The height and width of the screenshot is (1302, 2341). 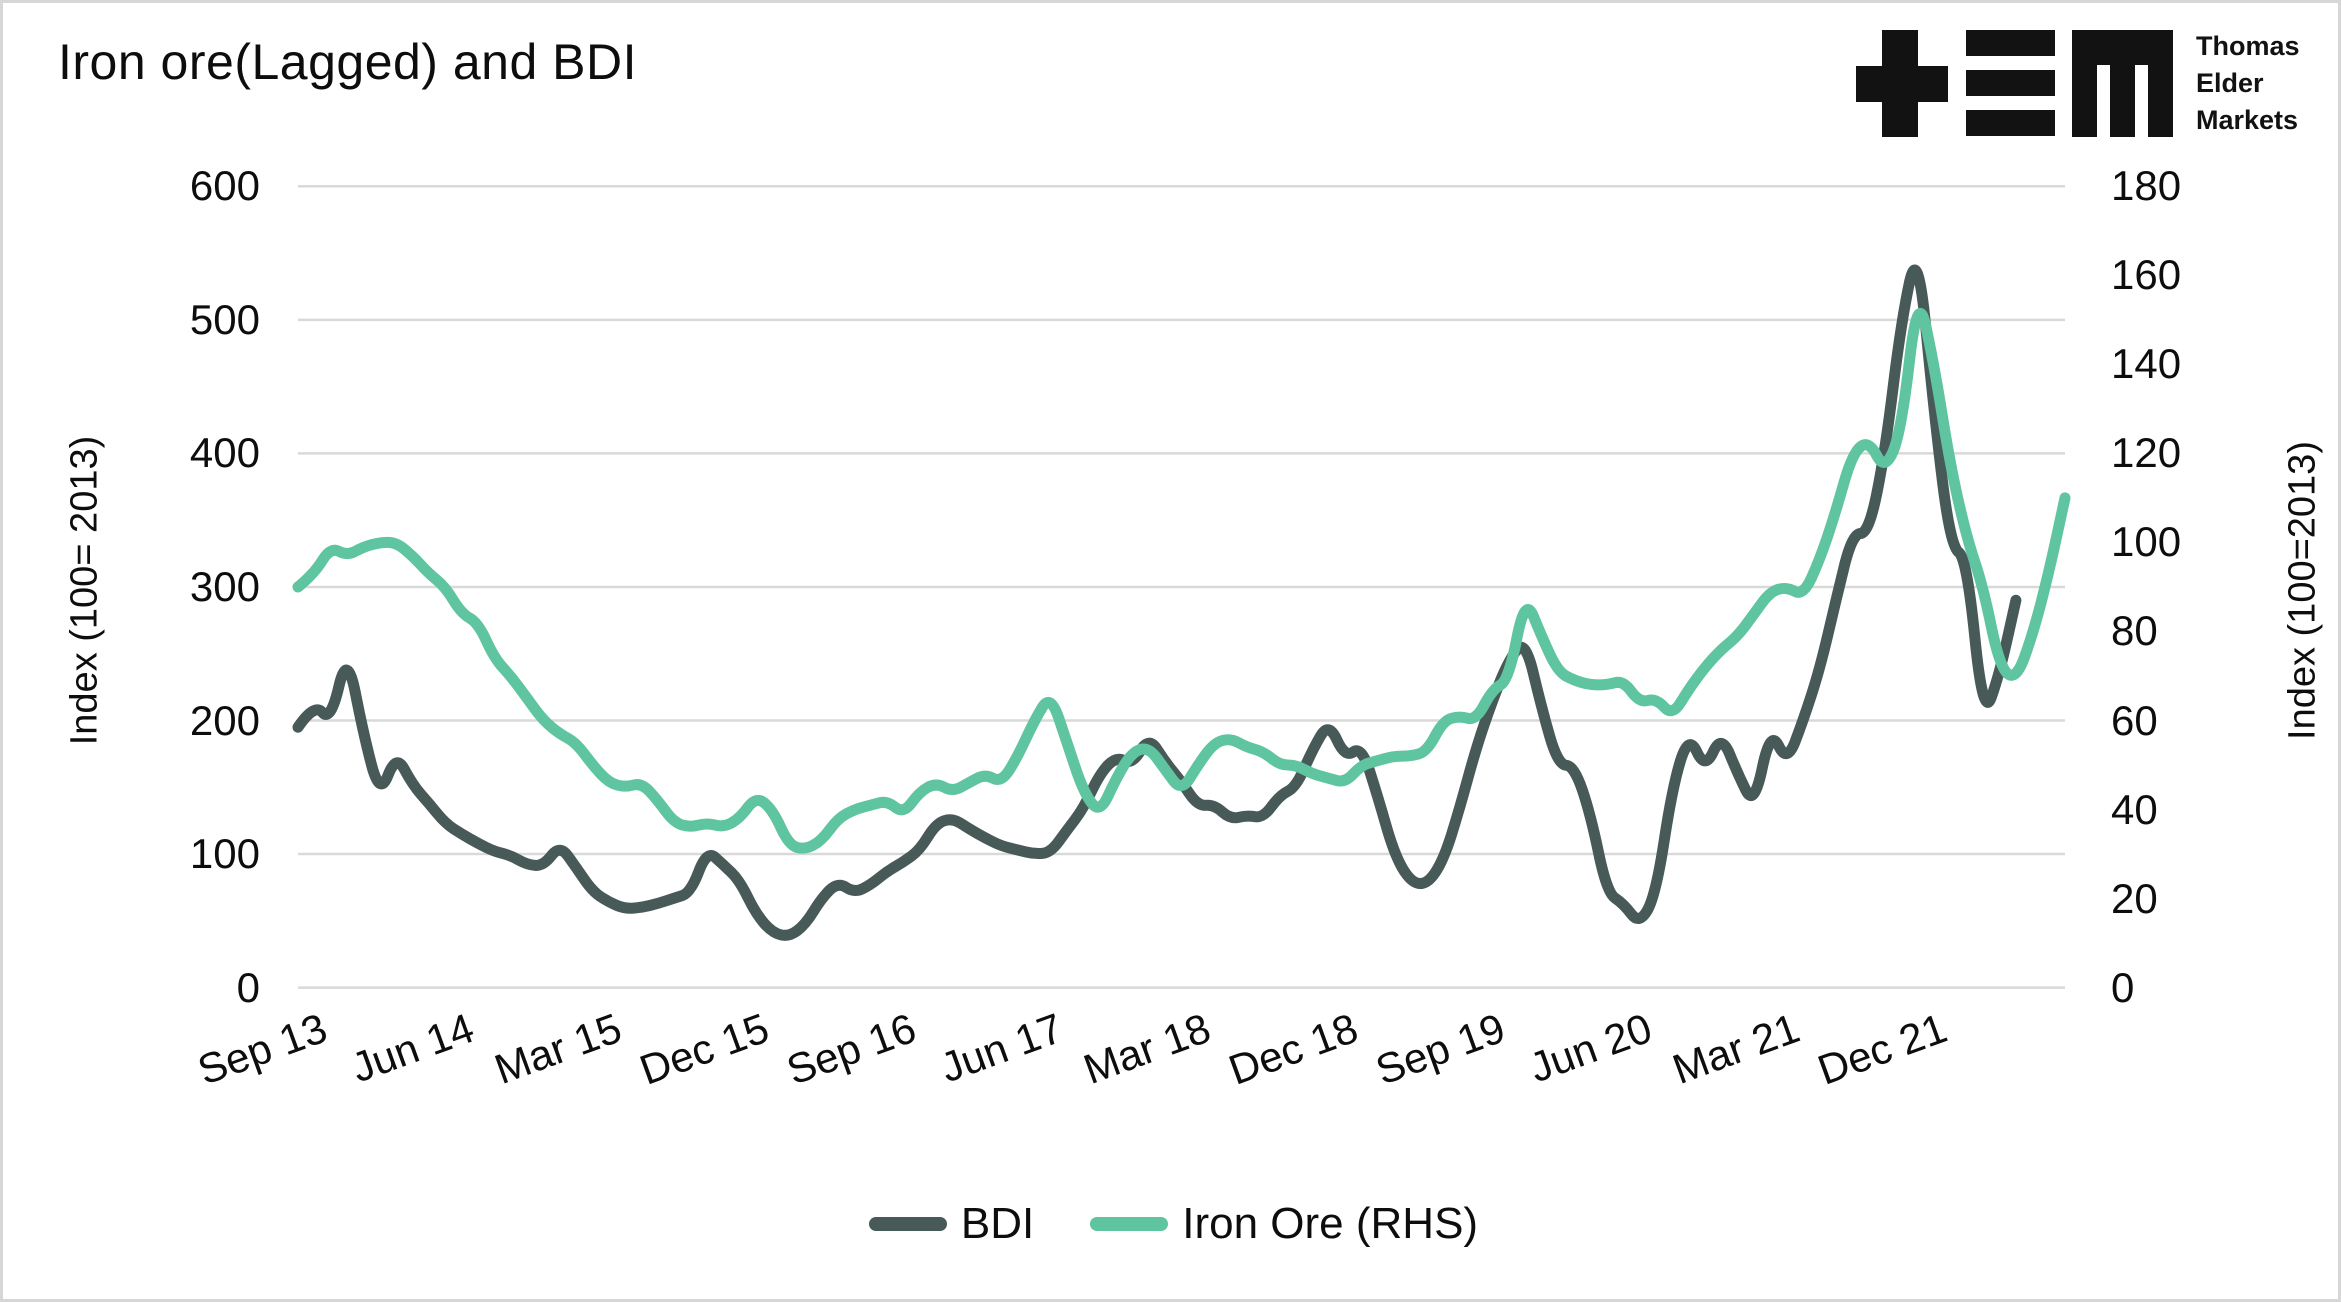 What do you see at coordinates (224, 854) in the screenshot?
I see `left-tick-label: 100` at bounding box center [224, 854].